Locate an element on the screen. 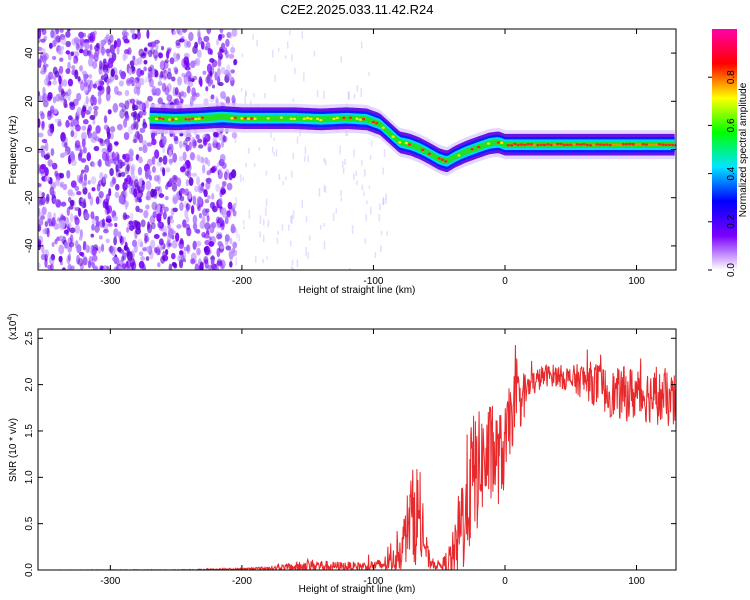 The image size is (750, 600). colorbar-tick-label: 0.8 is located at coordinates (731, 77).